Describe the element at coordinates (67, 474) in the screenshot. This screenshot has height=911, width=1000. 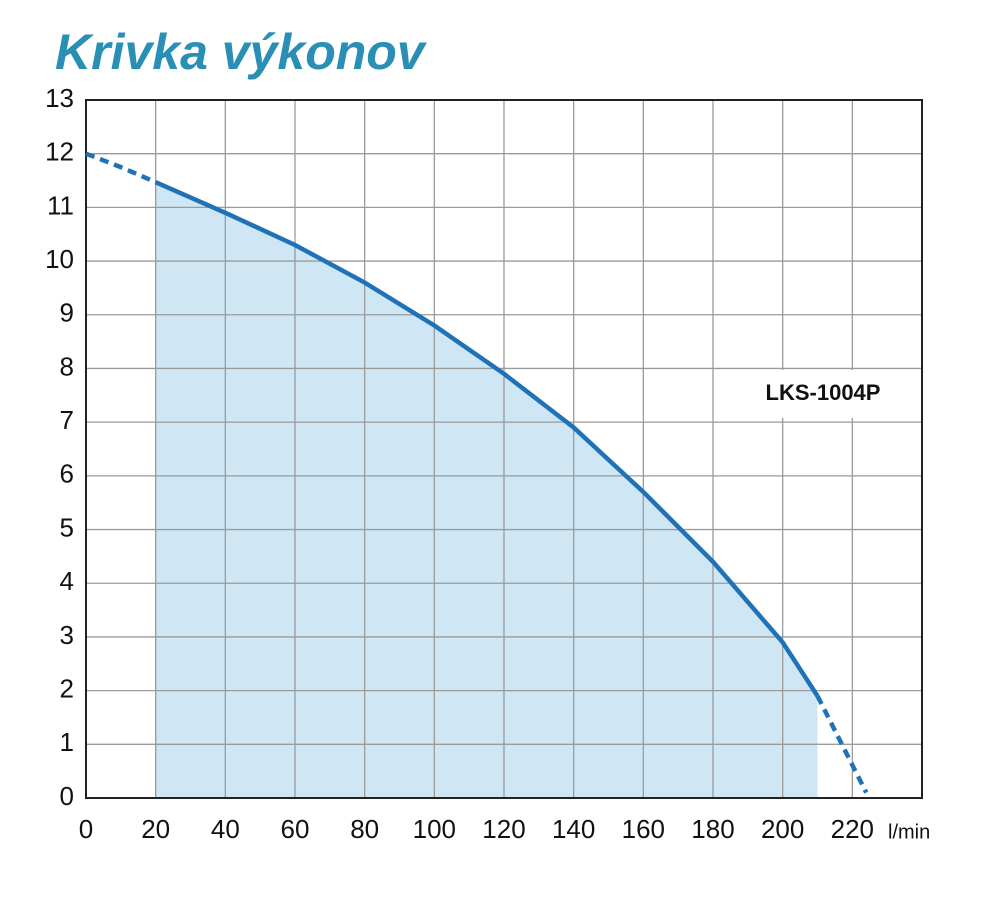
I see `y-tick-label: 6` at that location.